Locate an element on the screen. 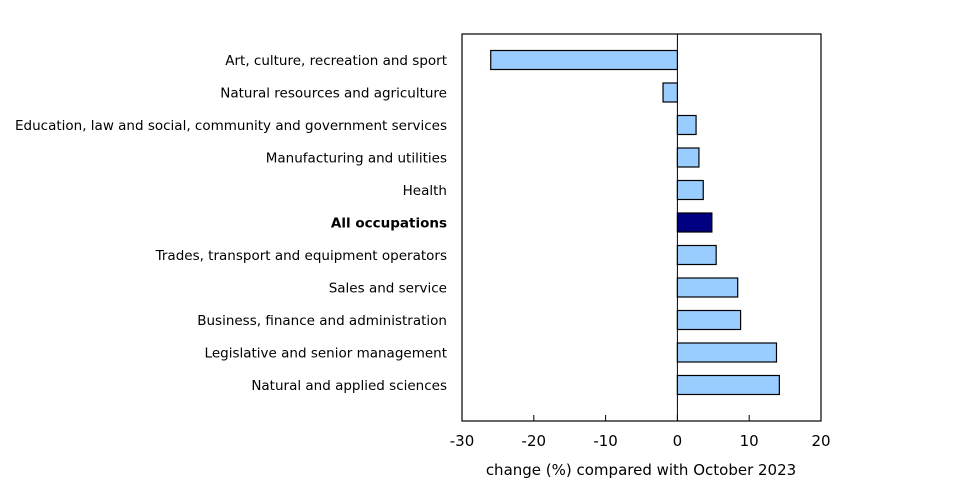 This screenshot has height=485, width=962. bar-education-law-and-social-community-and-government-services is located at coordinates (686, 125).